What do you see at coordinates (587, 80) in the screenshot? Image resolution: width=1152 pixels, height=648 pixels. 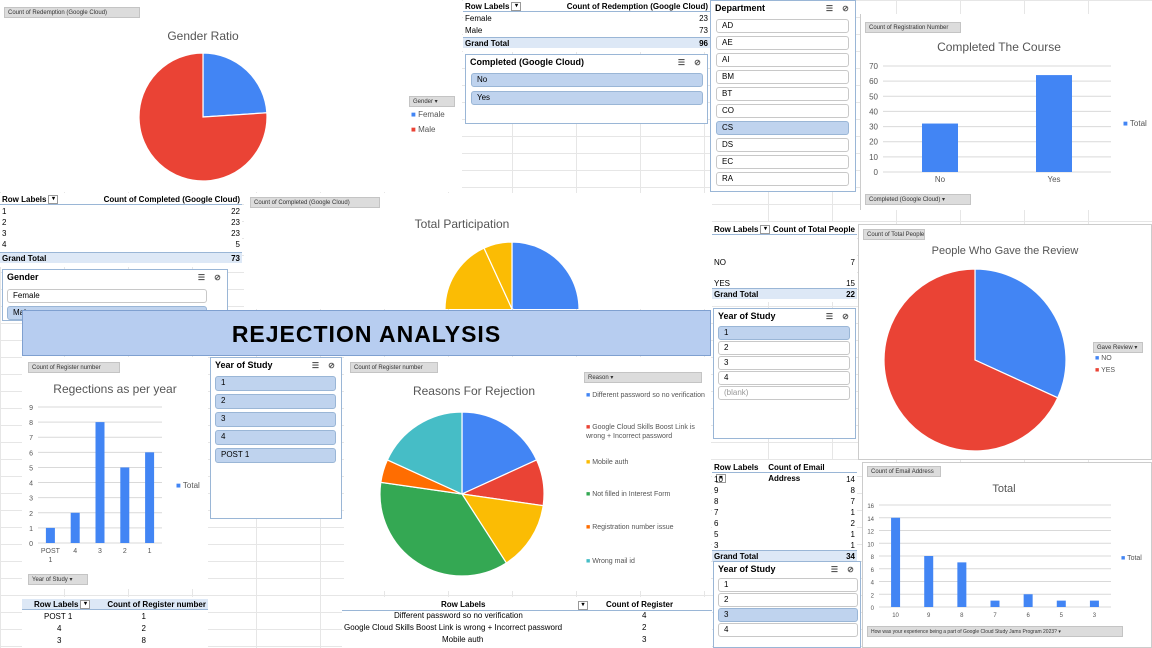 I see `slicer-item-no: No` at bounding box center [587, 80].